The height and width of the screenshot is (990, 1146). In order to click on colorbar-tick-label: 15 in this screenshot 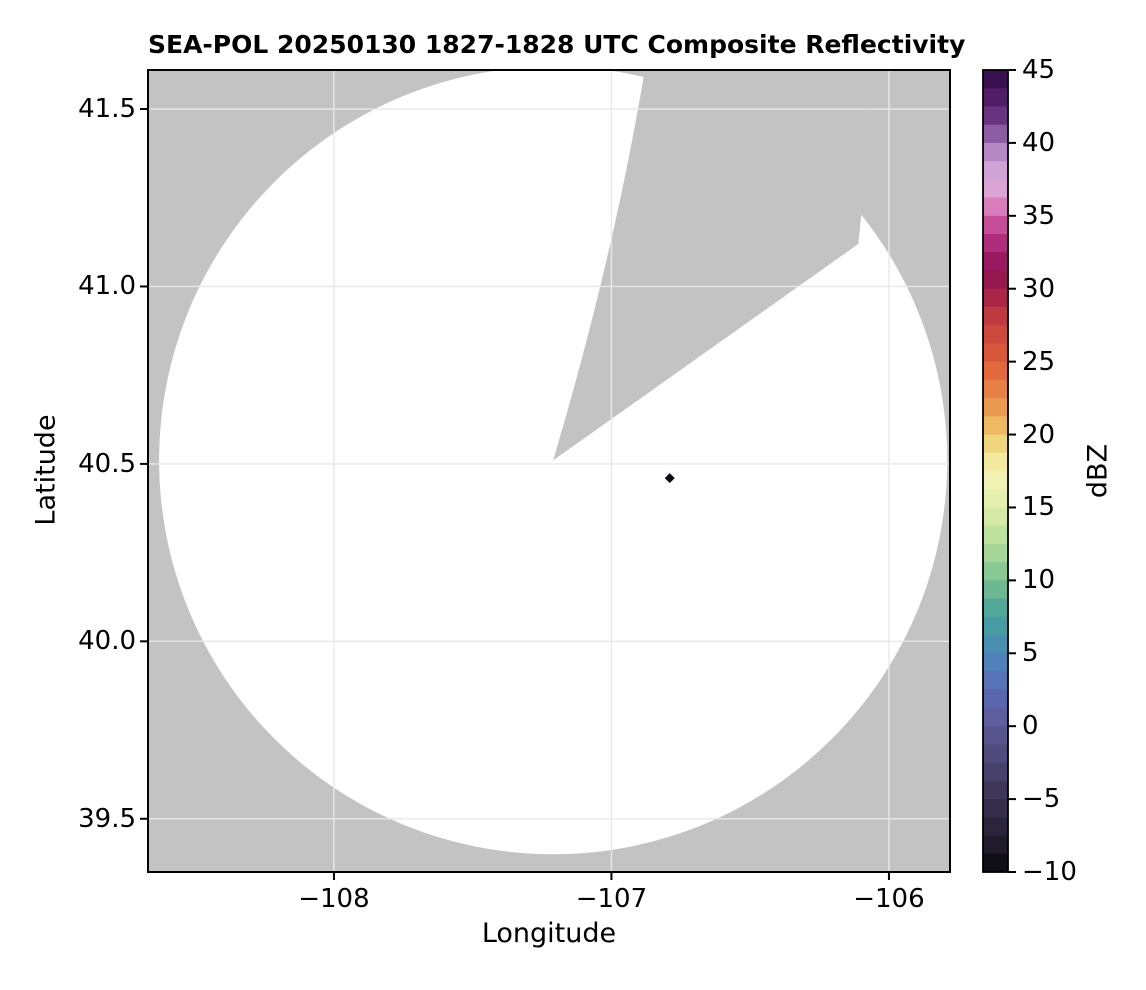, I will do `click(1039, 507)`.